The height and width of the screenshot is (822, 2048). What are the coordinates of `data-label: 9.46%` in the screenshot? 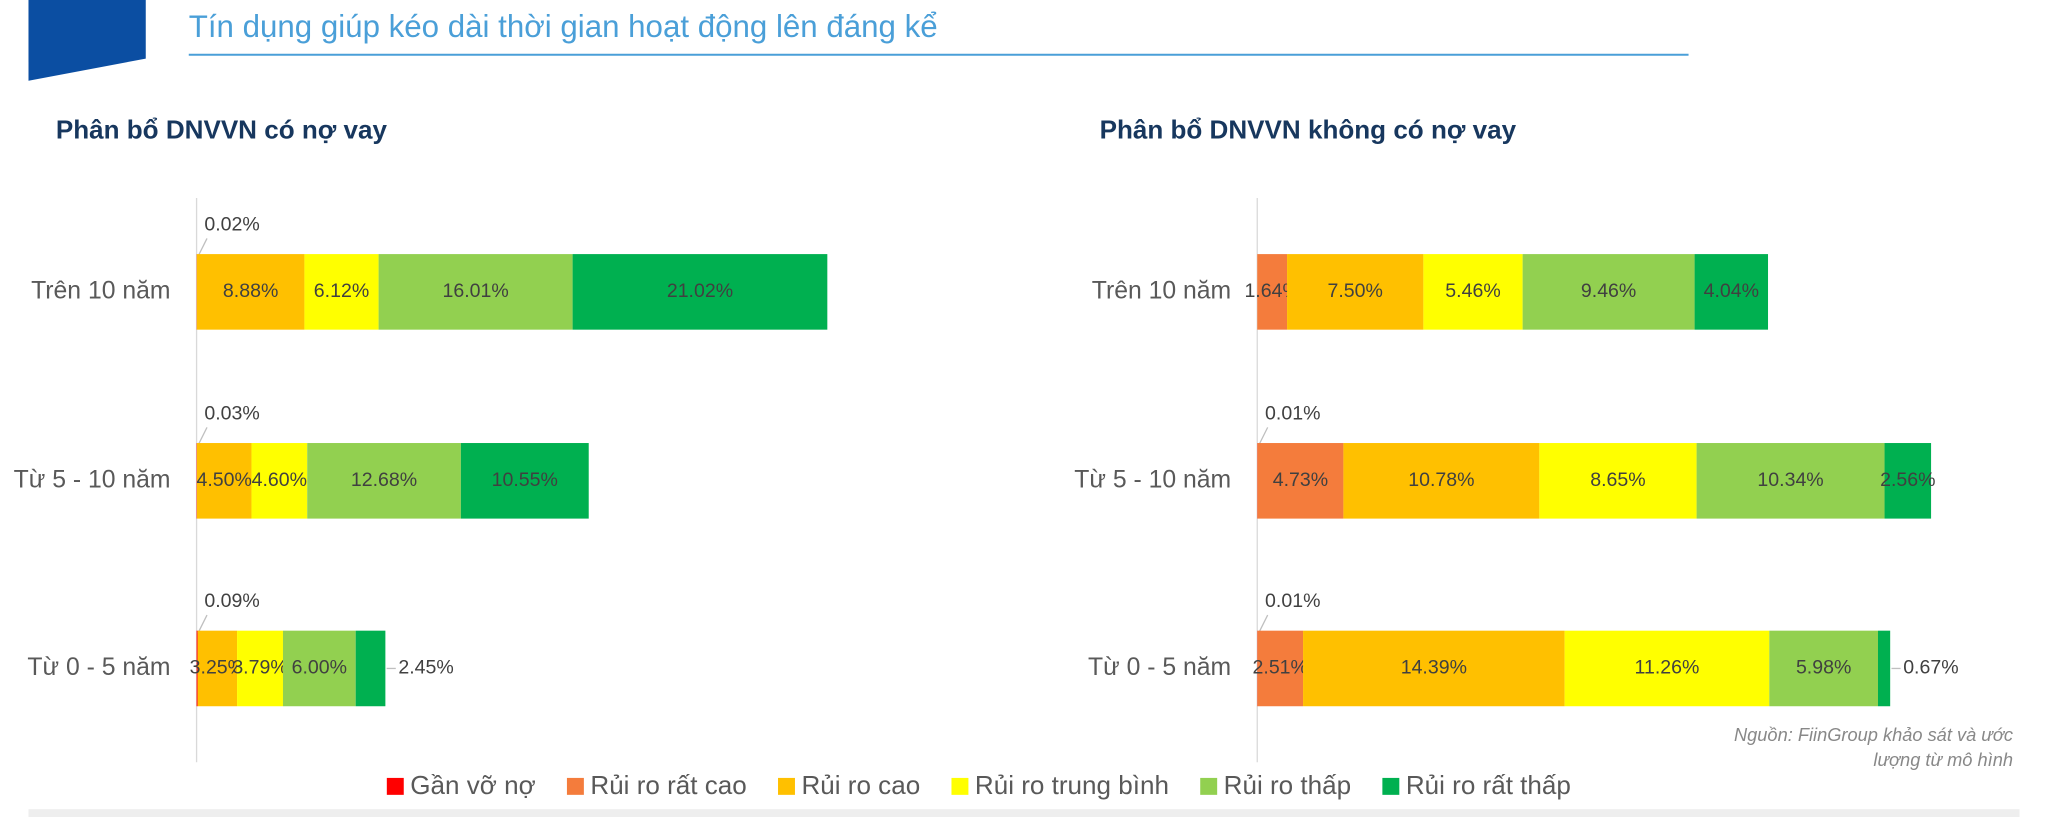 It's located at (1608, 291).